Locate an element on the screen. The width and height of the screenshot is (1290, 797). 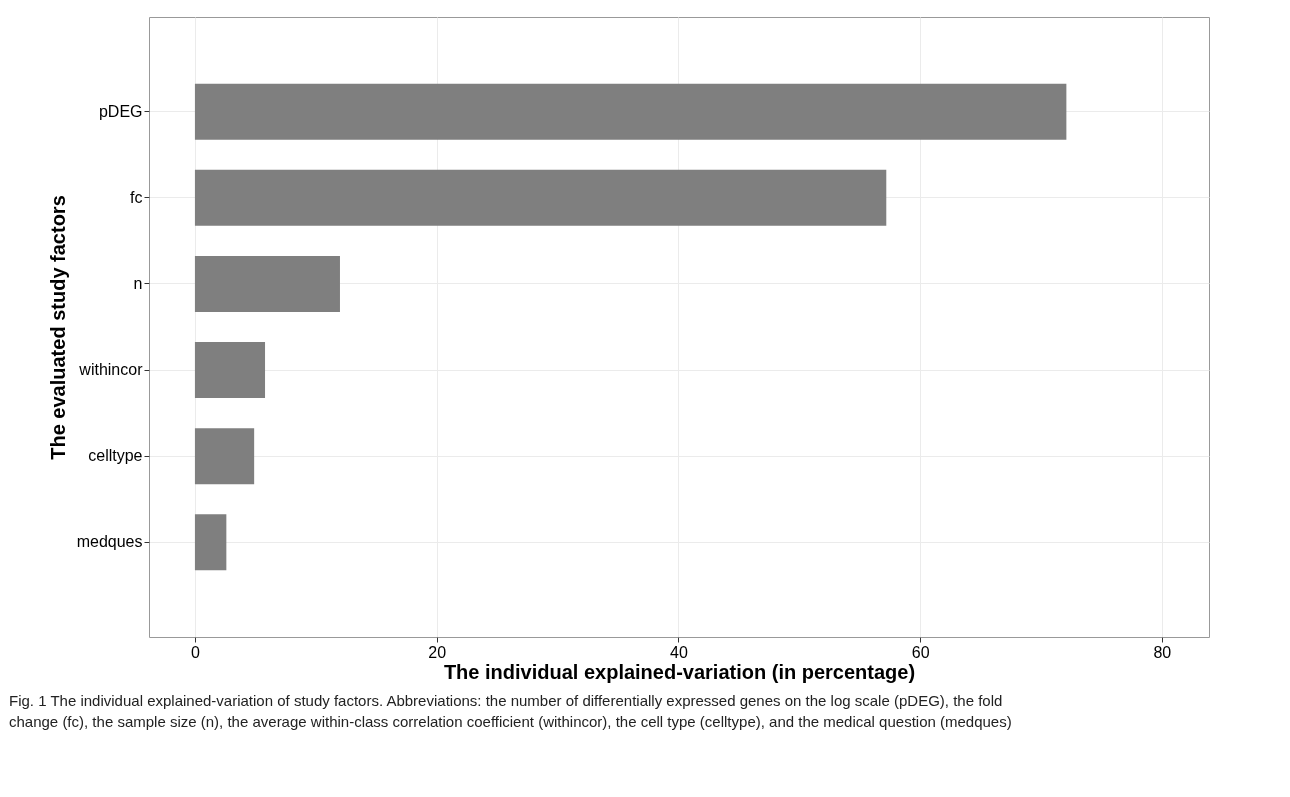
x-axis-title: The individual explained-variation (in percentage) is located at coordinates (679, 671).